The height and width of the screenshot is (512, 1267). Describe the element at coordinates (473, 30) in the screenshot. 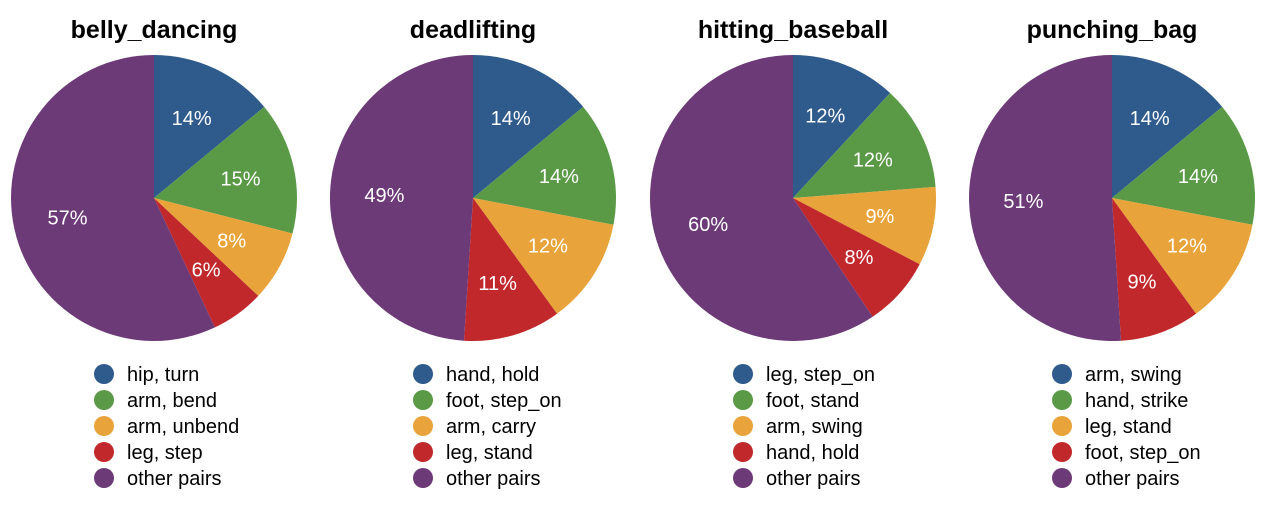

I see `chart-title: deadlifting` at that location.